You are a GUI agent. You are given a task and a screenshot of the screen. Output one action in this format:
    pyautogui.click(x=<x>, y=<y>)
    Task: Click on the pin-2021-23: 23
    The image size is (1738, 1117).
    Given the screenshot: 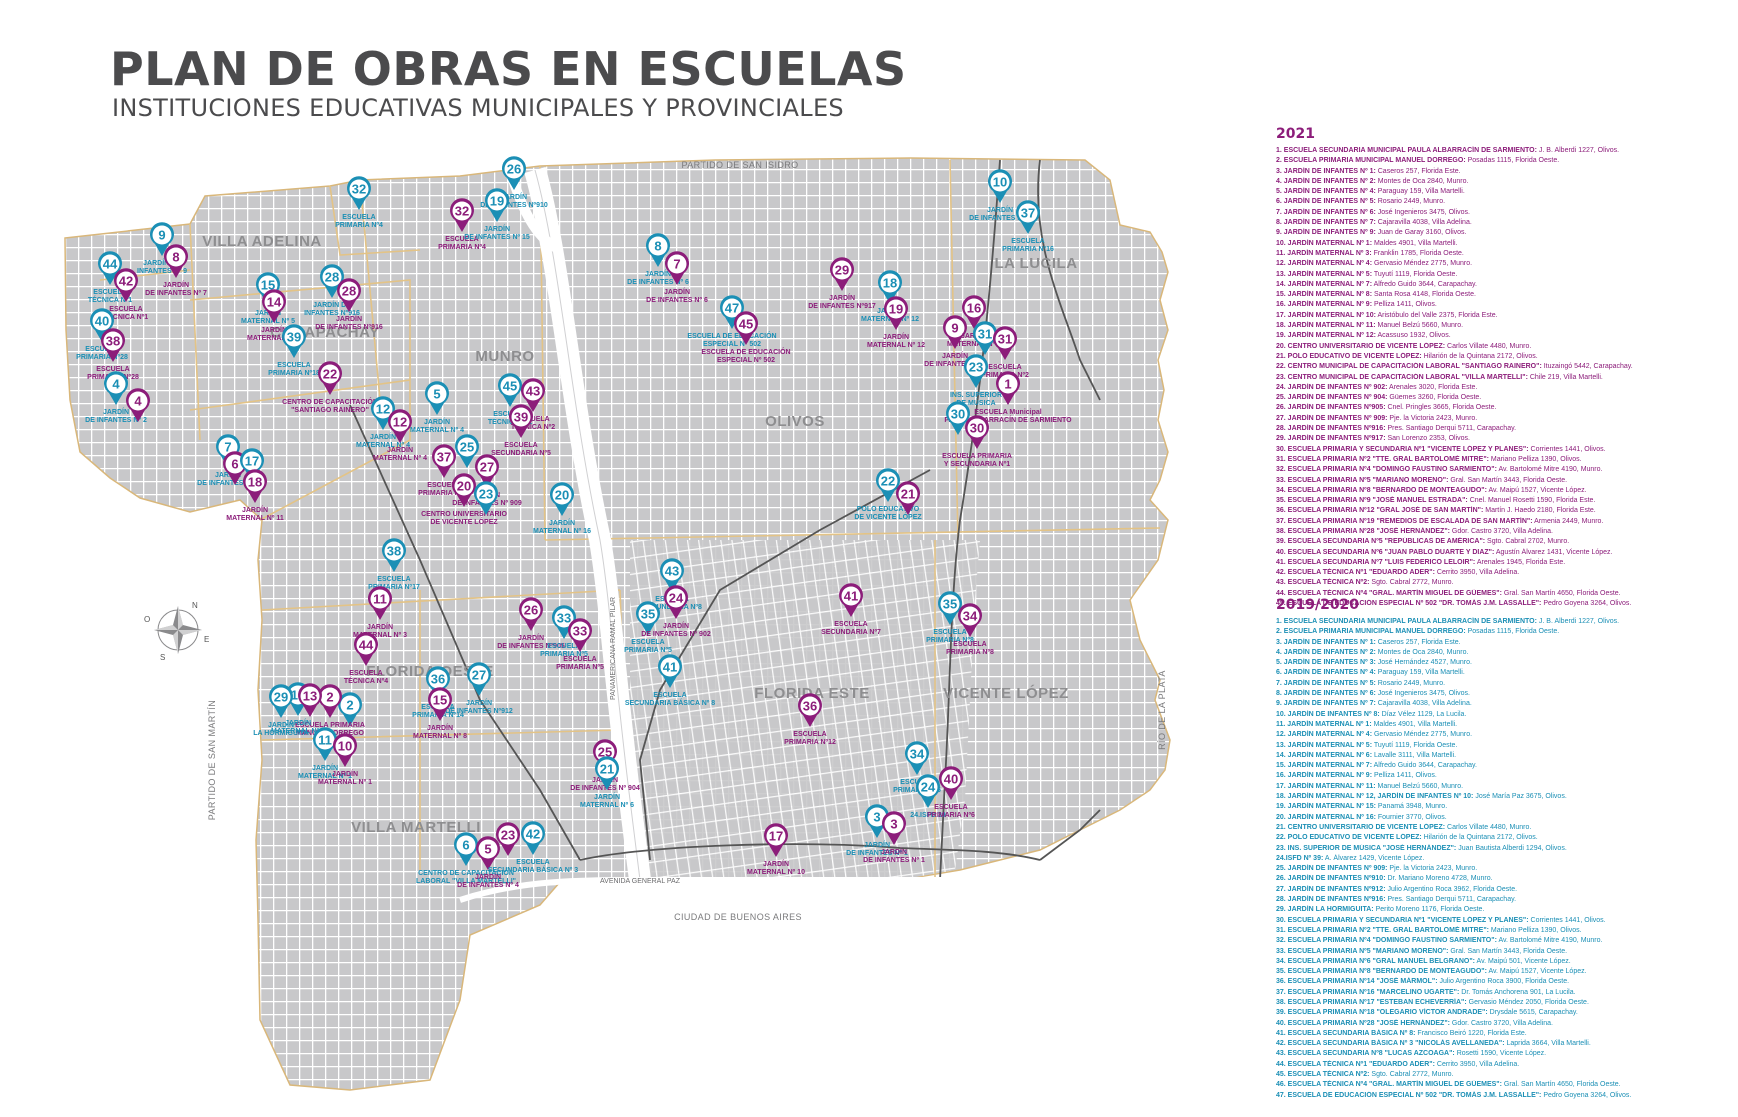 What is the action you would take?
    pyautogui.click(x=508, y=839)
    